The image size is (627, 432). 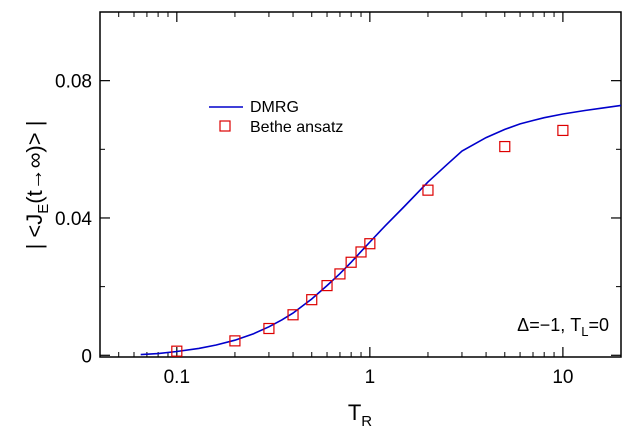 What do you see at coordinates (73, 82) in the screenshot?
I see `y-tick-label: 0.08` at bounding box center [73, 82].